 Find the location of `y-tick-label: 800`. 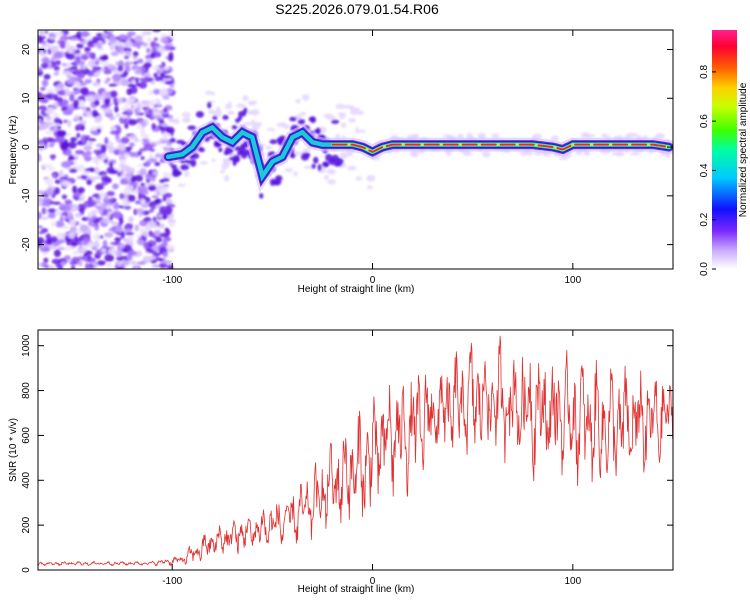

y-tick-label: 800 is located at coordinates (26, 390).